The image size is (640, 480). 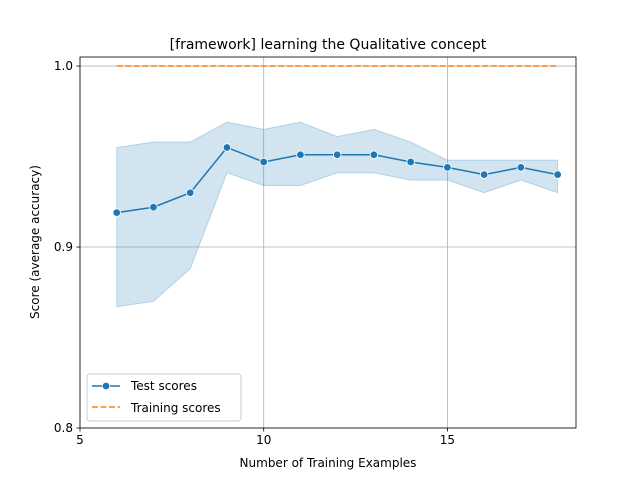 I want to click on legend-training-label: Training scores, so click(x=175, y=408).